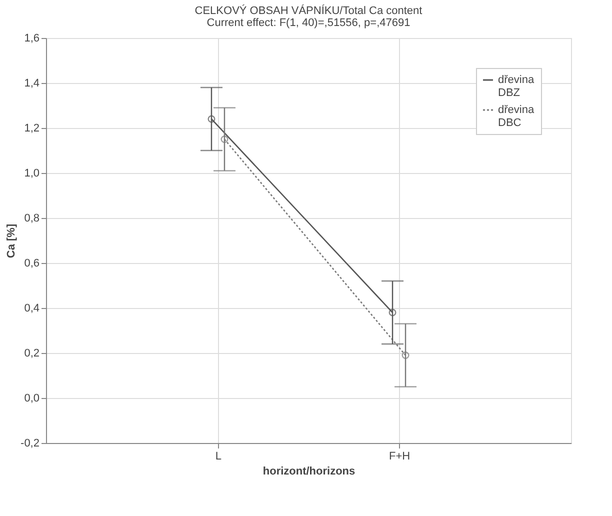 Image resolution: width=612 pixels, height=516 pixels. What do you see at coordinates (30, 444) in the screenshot?
I see `y-tick-label: -0,2` at bounding box center [30, 444].